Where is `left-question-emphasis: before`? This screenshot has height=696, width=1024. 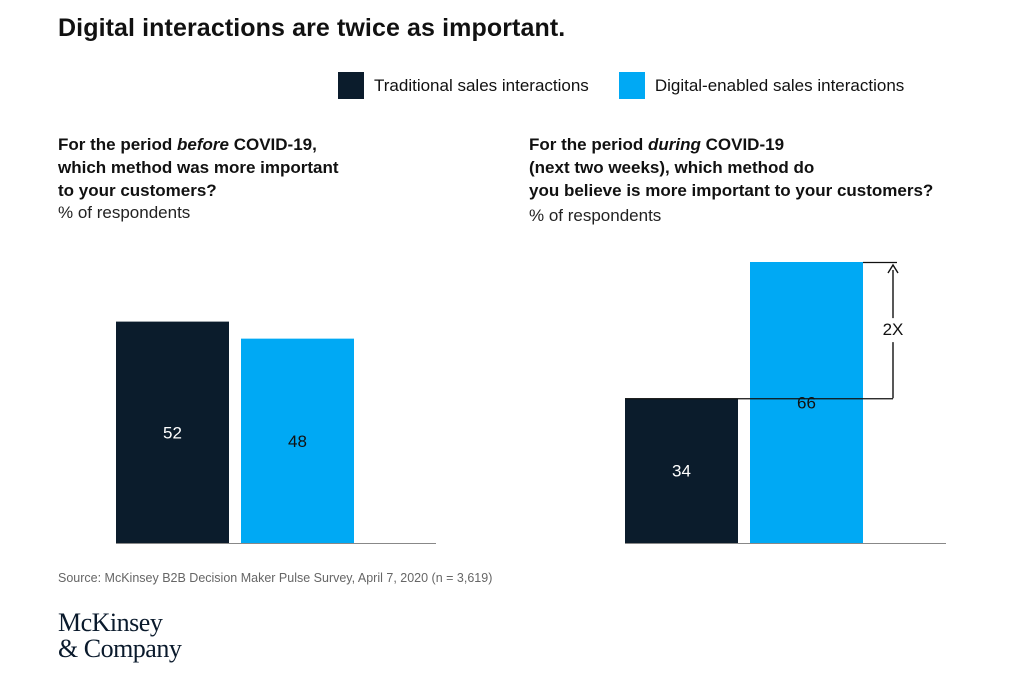 left-question-emphasis: before is located at coordinates (203, 144).